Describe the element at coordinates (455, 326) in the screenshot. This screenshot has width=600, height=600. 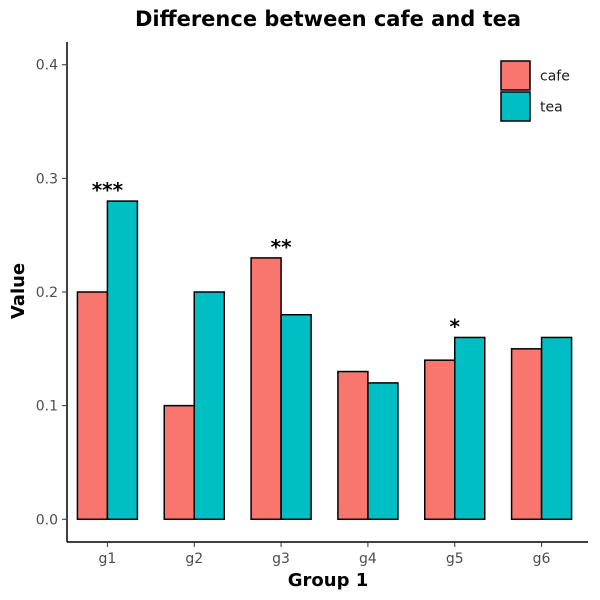
I see `significance-annotation: *` at that location.